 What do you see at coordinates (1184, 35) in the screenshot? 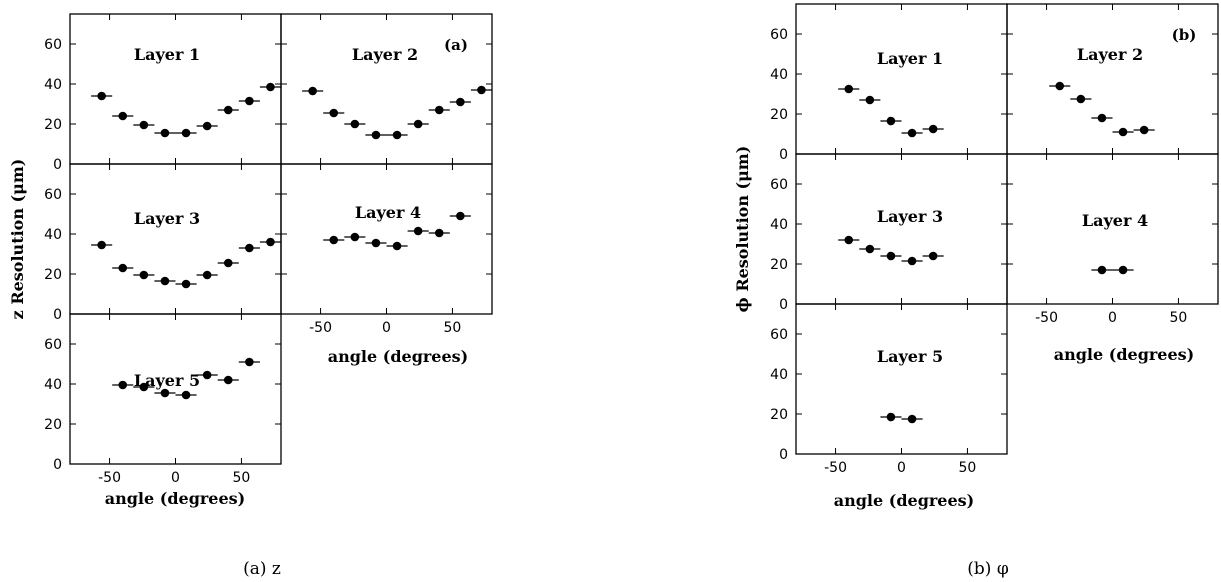
I see `figure-tag-b: (b)` at bounding box center [1184, 35].